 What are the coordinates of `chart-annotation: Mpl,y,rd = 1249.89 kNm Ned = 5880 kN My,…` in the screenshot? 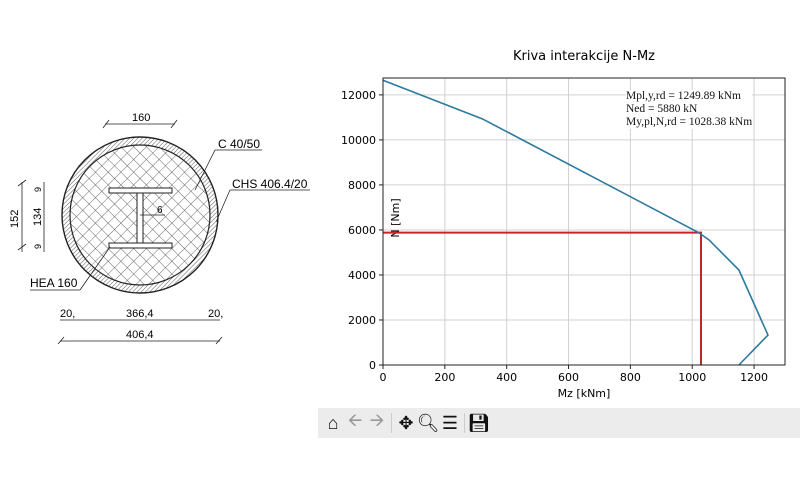 It's located at (689, 109).